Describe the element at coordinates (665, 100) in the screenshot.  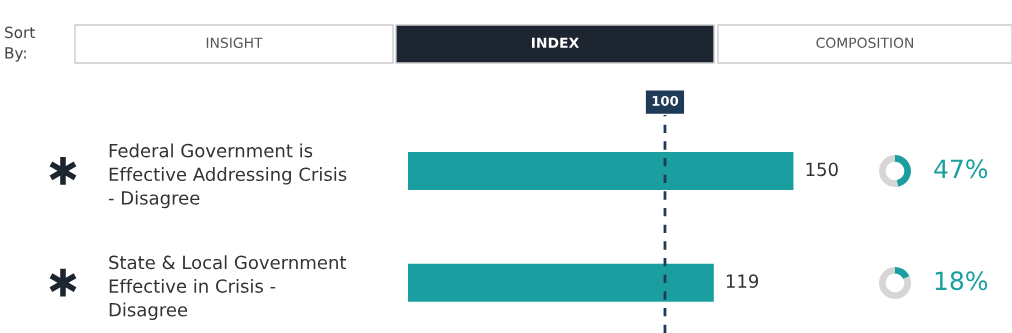
I see `ref-line-label: 100` at that location.